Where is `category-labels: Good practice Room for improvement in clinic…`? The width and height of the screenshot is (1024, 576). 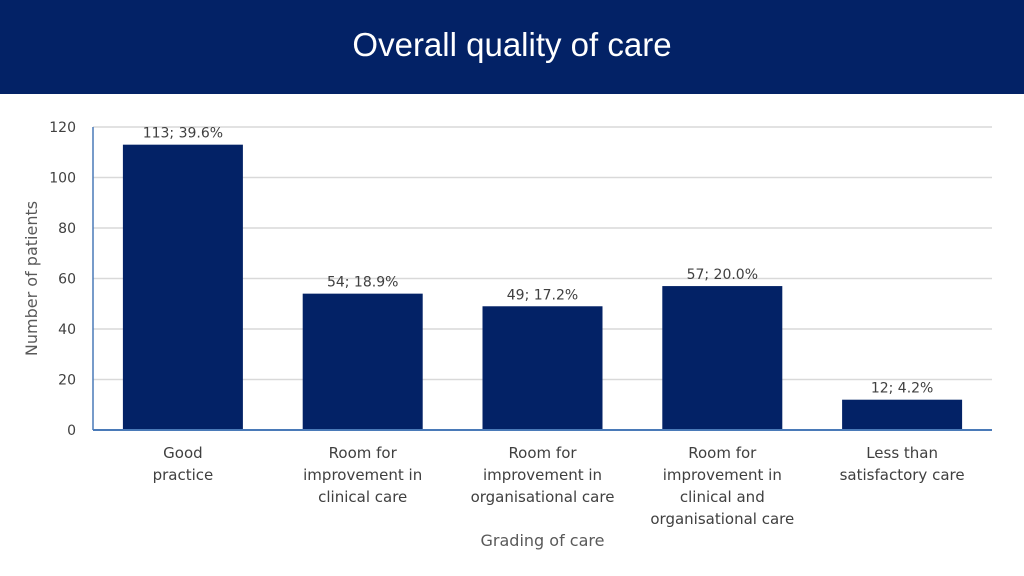
category-labels: Good practice Room for improvement in clinic… is located at coordinates (559, 486).